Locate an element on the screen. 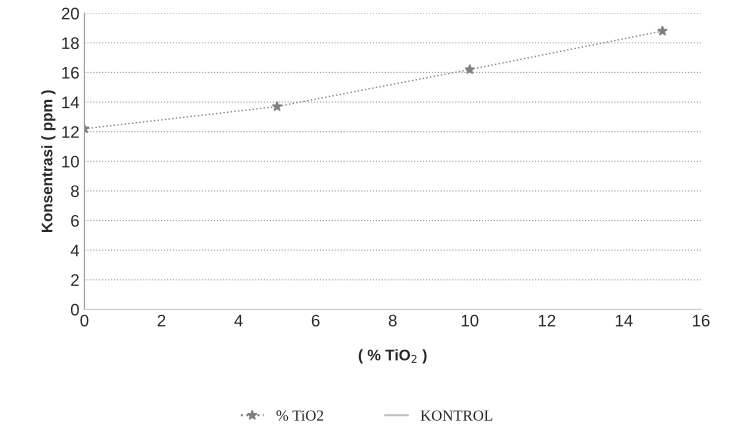 The height and width of the screenshot is (442, 734). legend-label: KONTROL is located at coordinates (456, 415).